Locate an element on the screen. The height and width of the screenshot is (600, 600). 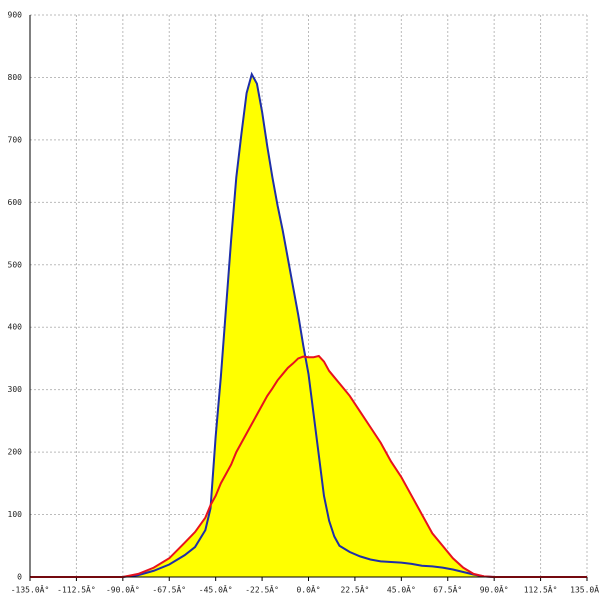
x-tick-label: -135.0Â° is located at coordinates (30, 589).